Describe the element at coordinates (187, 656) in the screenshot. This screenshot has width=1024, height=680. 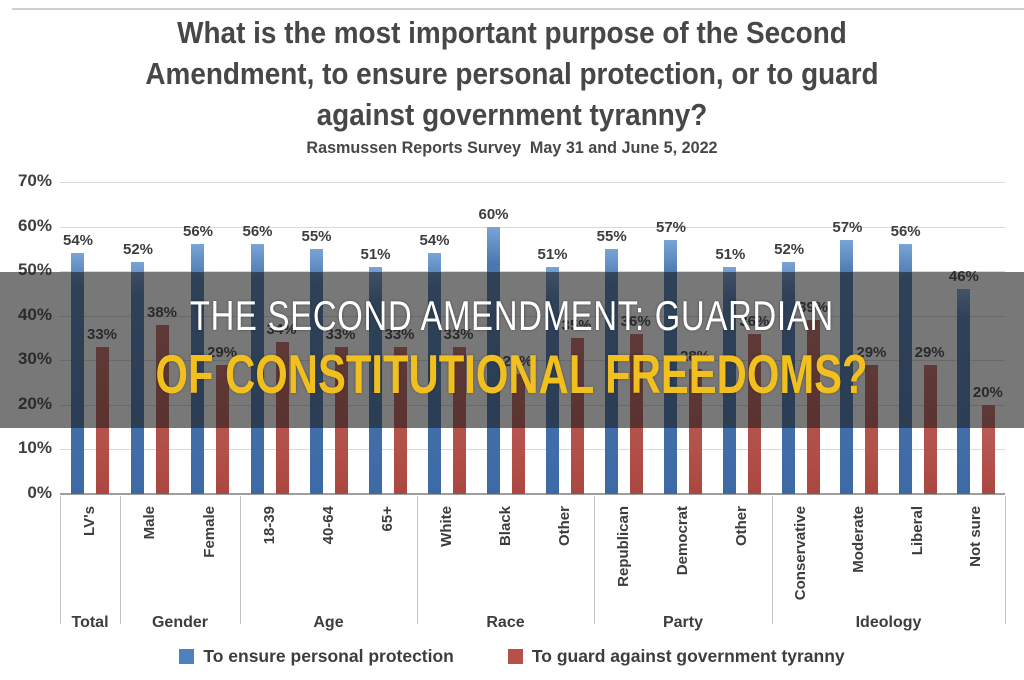
I see `legend-swatch-blue` at that location.